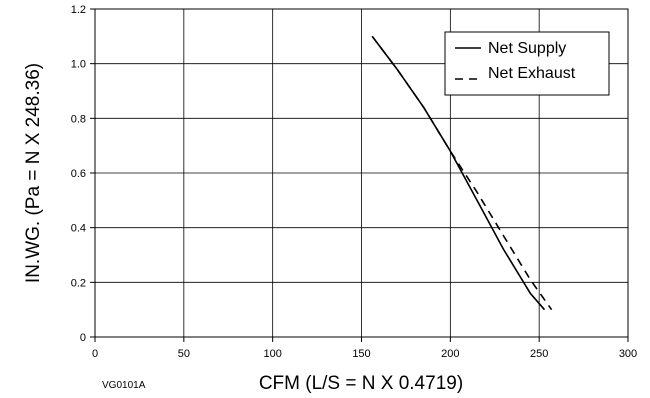  I want to click on x-tick-label: 50, so click(184, 354).